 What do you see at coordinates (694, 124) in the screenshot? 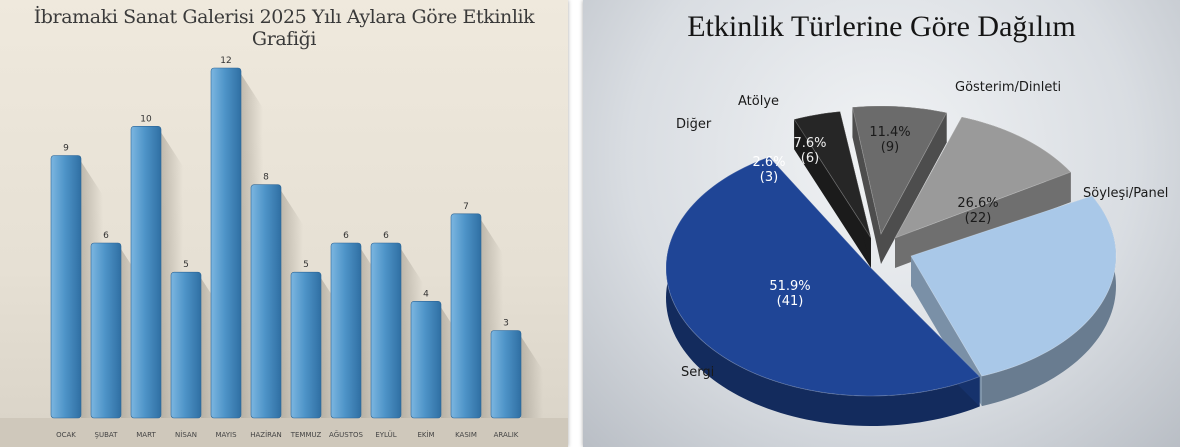
I see `pie-category-label: Diğer` at bounding box center [694, 124].